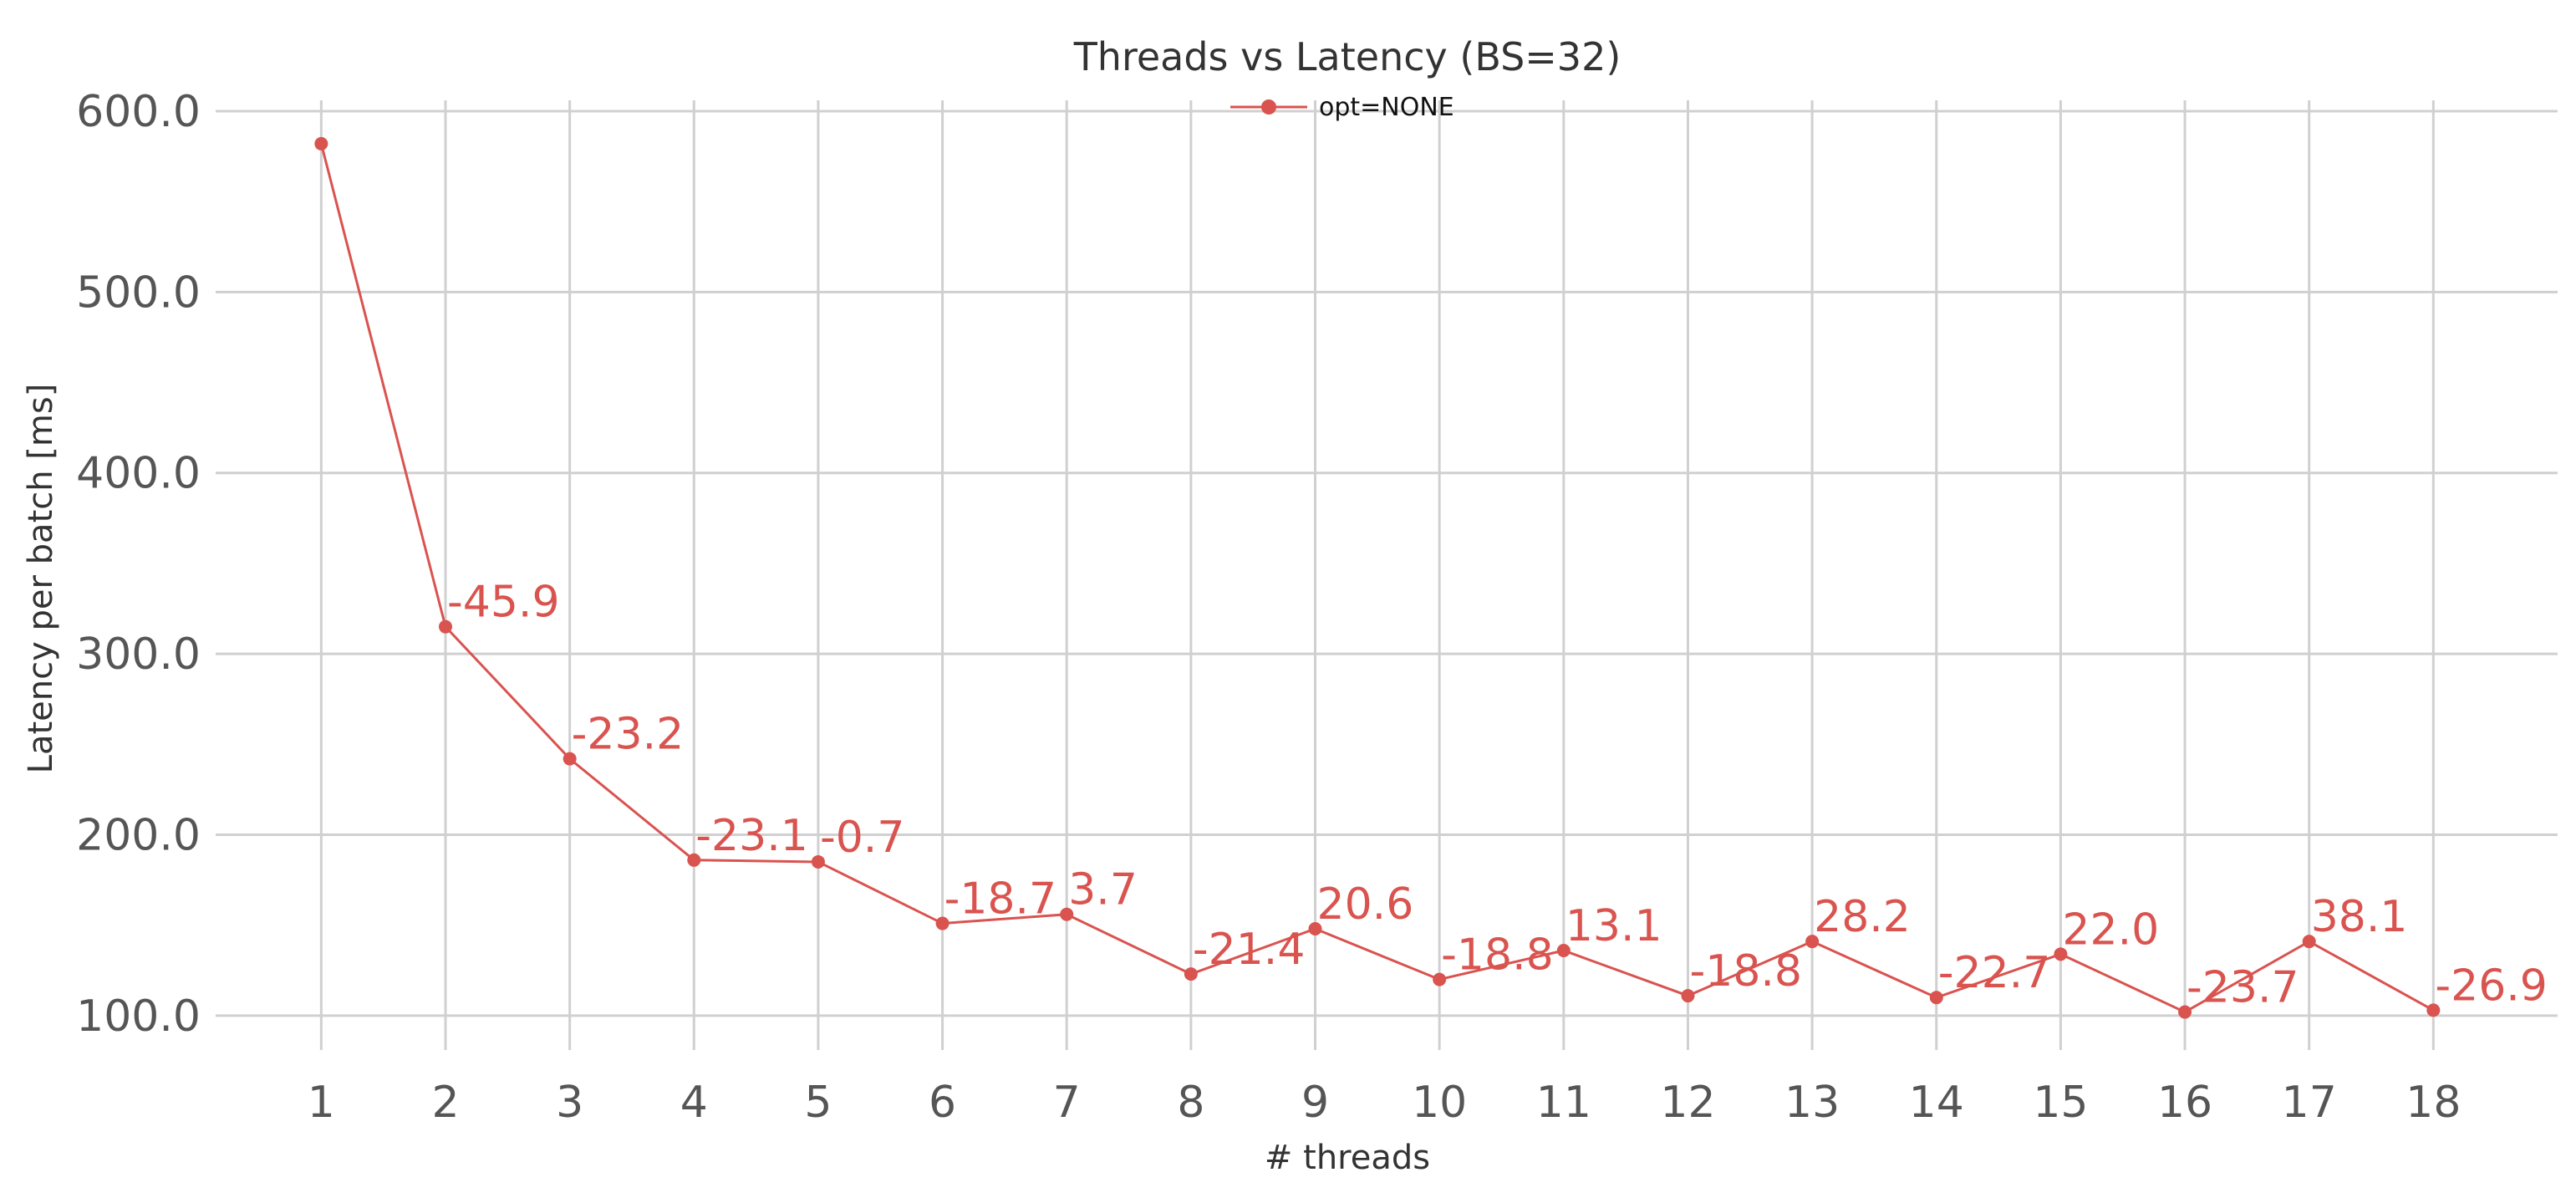 This screenshot has height=1203, width=2576. Describe the element at coordinates (1268, 107) in the screenshot. I see `legend-marker` at that location.